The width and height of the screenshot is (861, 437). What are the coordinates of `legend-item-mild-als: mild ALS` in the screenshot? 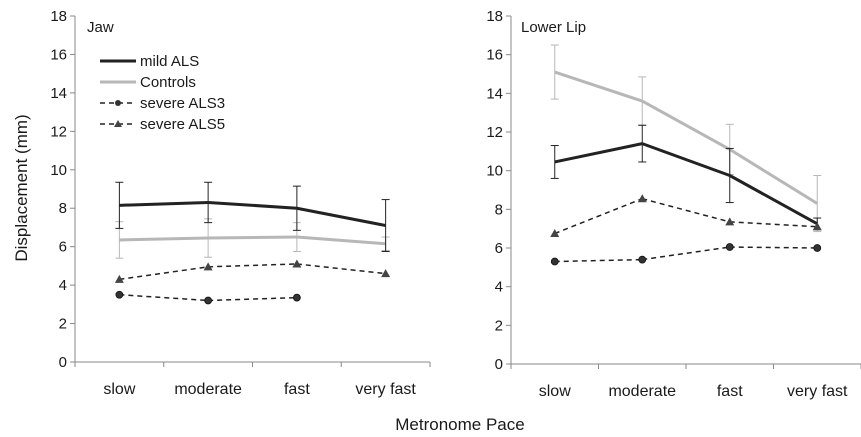 It's located at (149, 61).